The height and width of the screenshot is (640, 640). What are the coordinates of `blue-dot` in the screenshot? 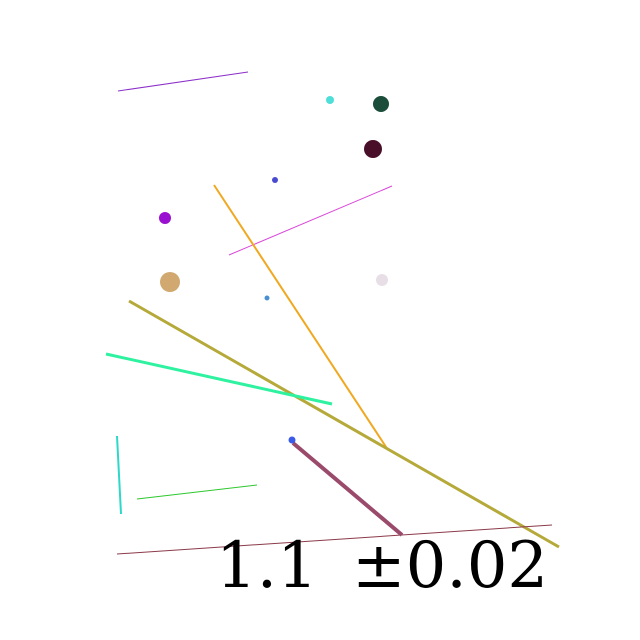 It's located at (275, 180).